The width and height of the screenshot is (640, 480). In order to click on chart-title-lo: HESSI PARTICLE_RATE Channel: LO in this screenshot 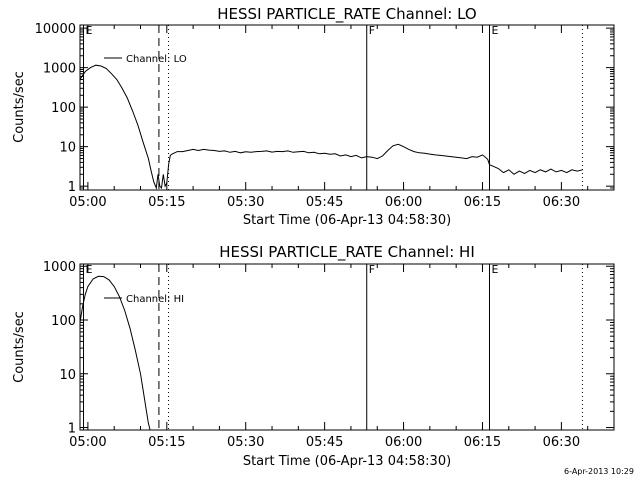, I will do `click(346, 14)`.